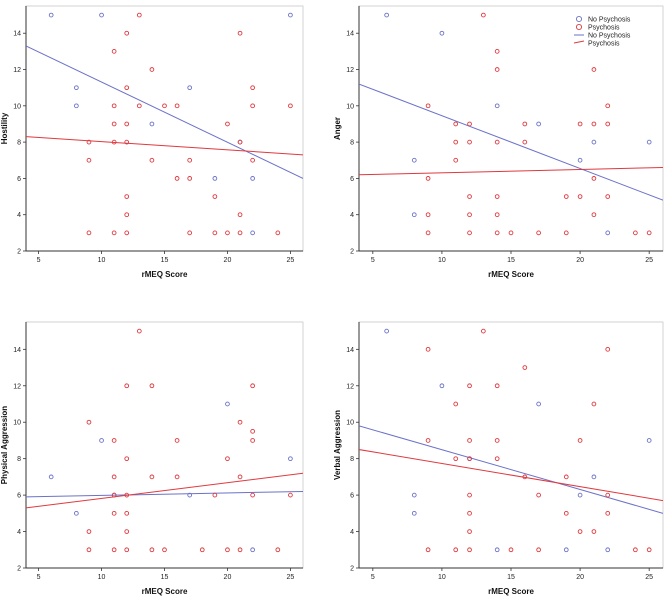 This screenshot has width=669, height=598. What do you see at coordinates (604, 44) in the screenshot?
I see `legend-label: Psychosis` at bounding box center [604, 44].